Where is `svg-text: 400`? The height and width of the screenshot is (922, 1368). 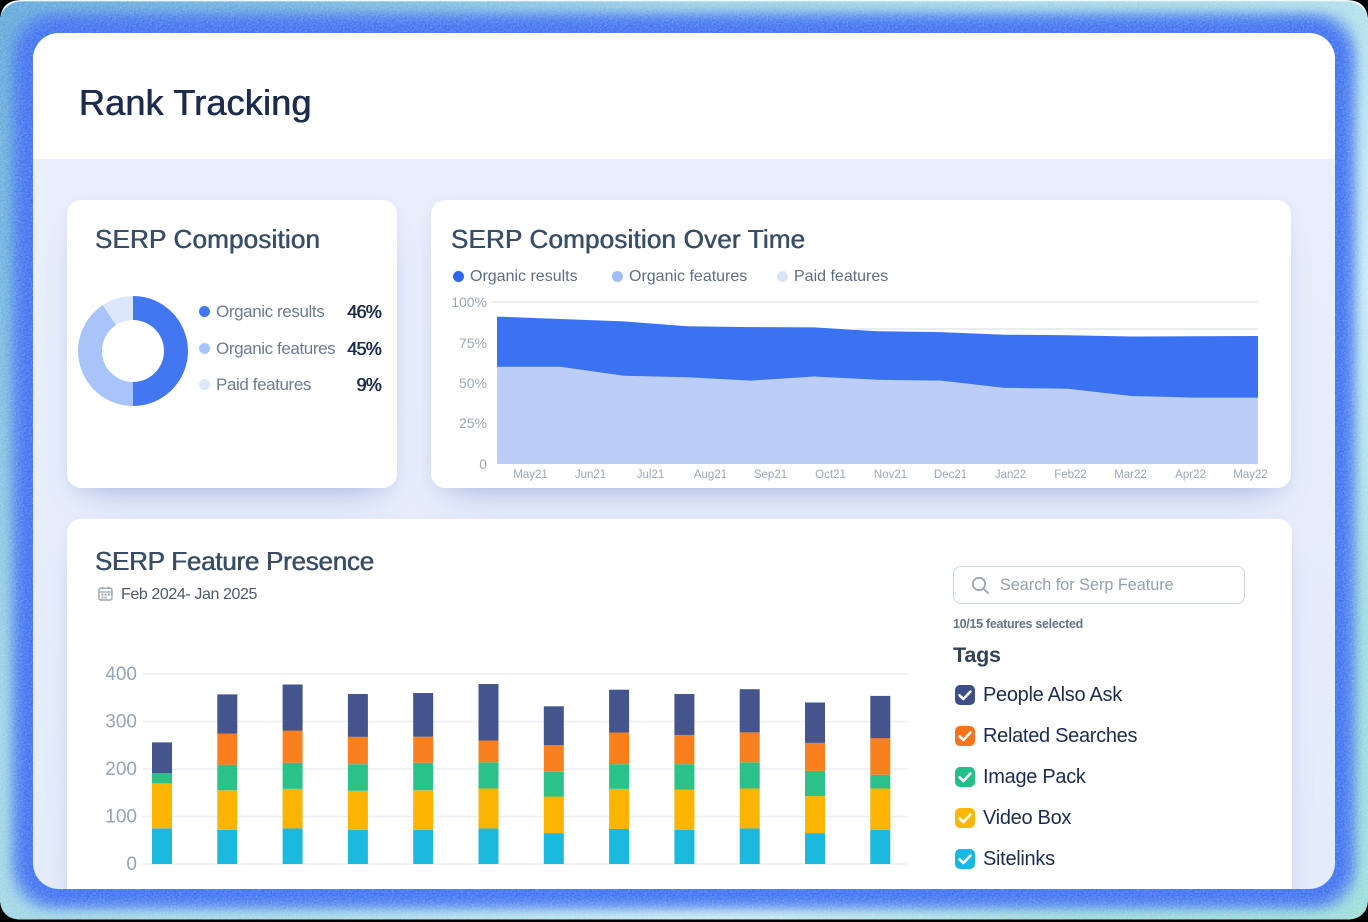 svg-text: 400 is located at coordinates (121, 674).